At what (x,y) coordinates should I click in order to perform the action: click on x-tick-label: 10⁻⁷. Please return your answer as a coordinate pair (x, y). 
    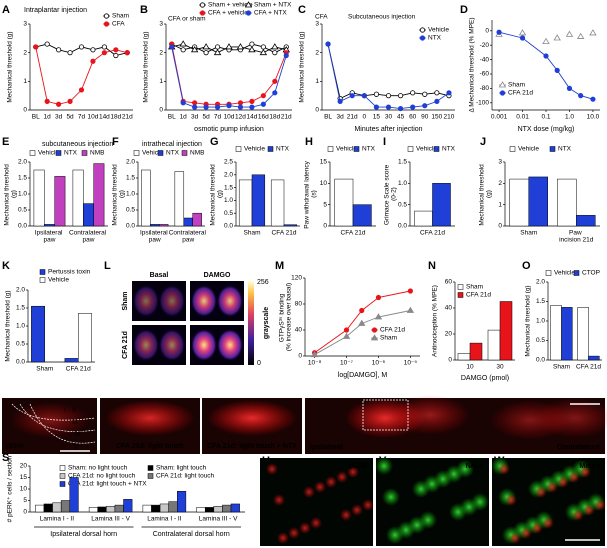
    Looking at the image, I should click on (347, 363).